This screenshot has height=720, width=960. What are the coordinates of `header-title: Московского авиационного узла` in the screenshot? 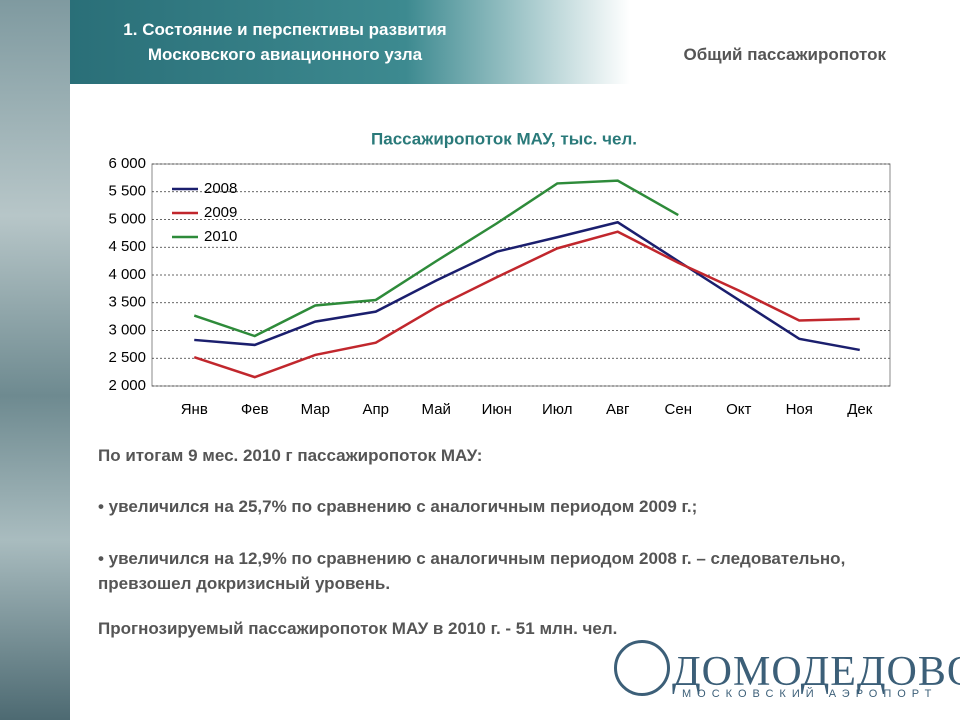 It's located at (285, 54).